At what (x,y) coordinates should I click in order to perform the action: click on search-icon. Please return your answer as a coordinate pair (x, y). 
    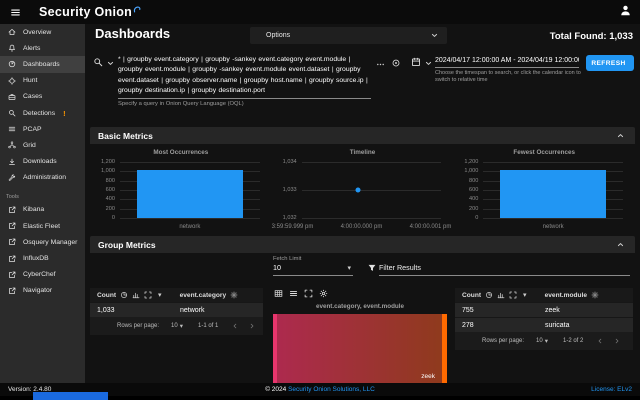
    Looking at the image, I should click on (98, 62).